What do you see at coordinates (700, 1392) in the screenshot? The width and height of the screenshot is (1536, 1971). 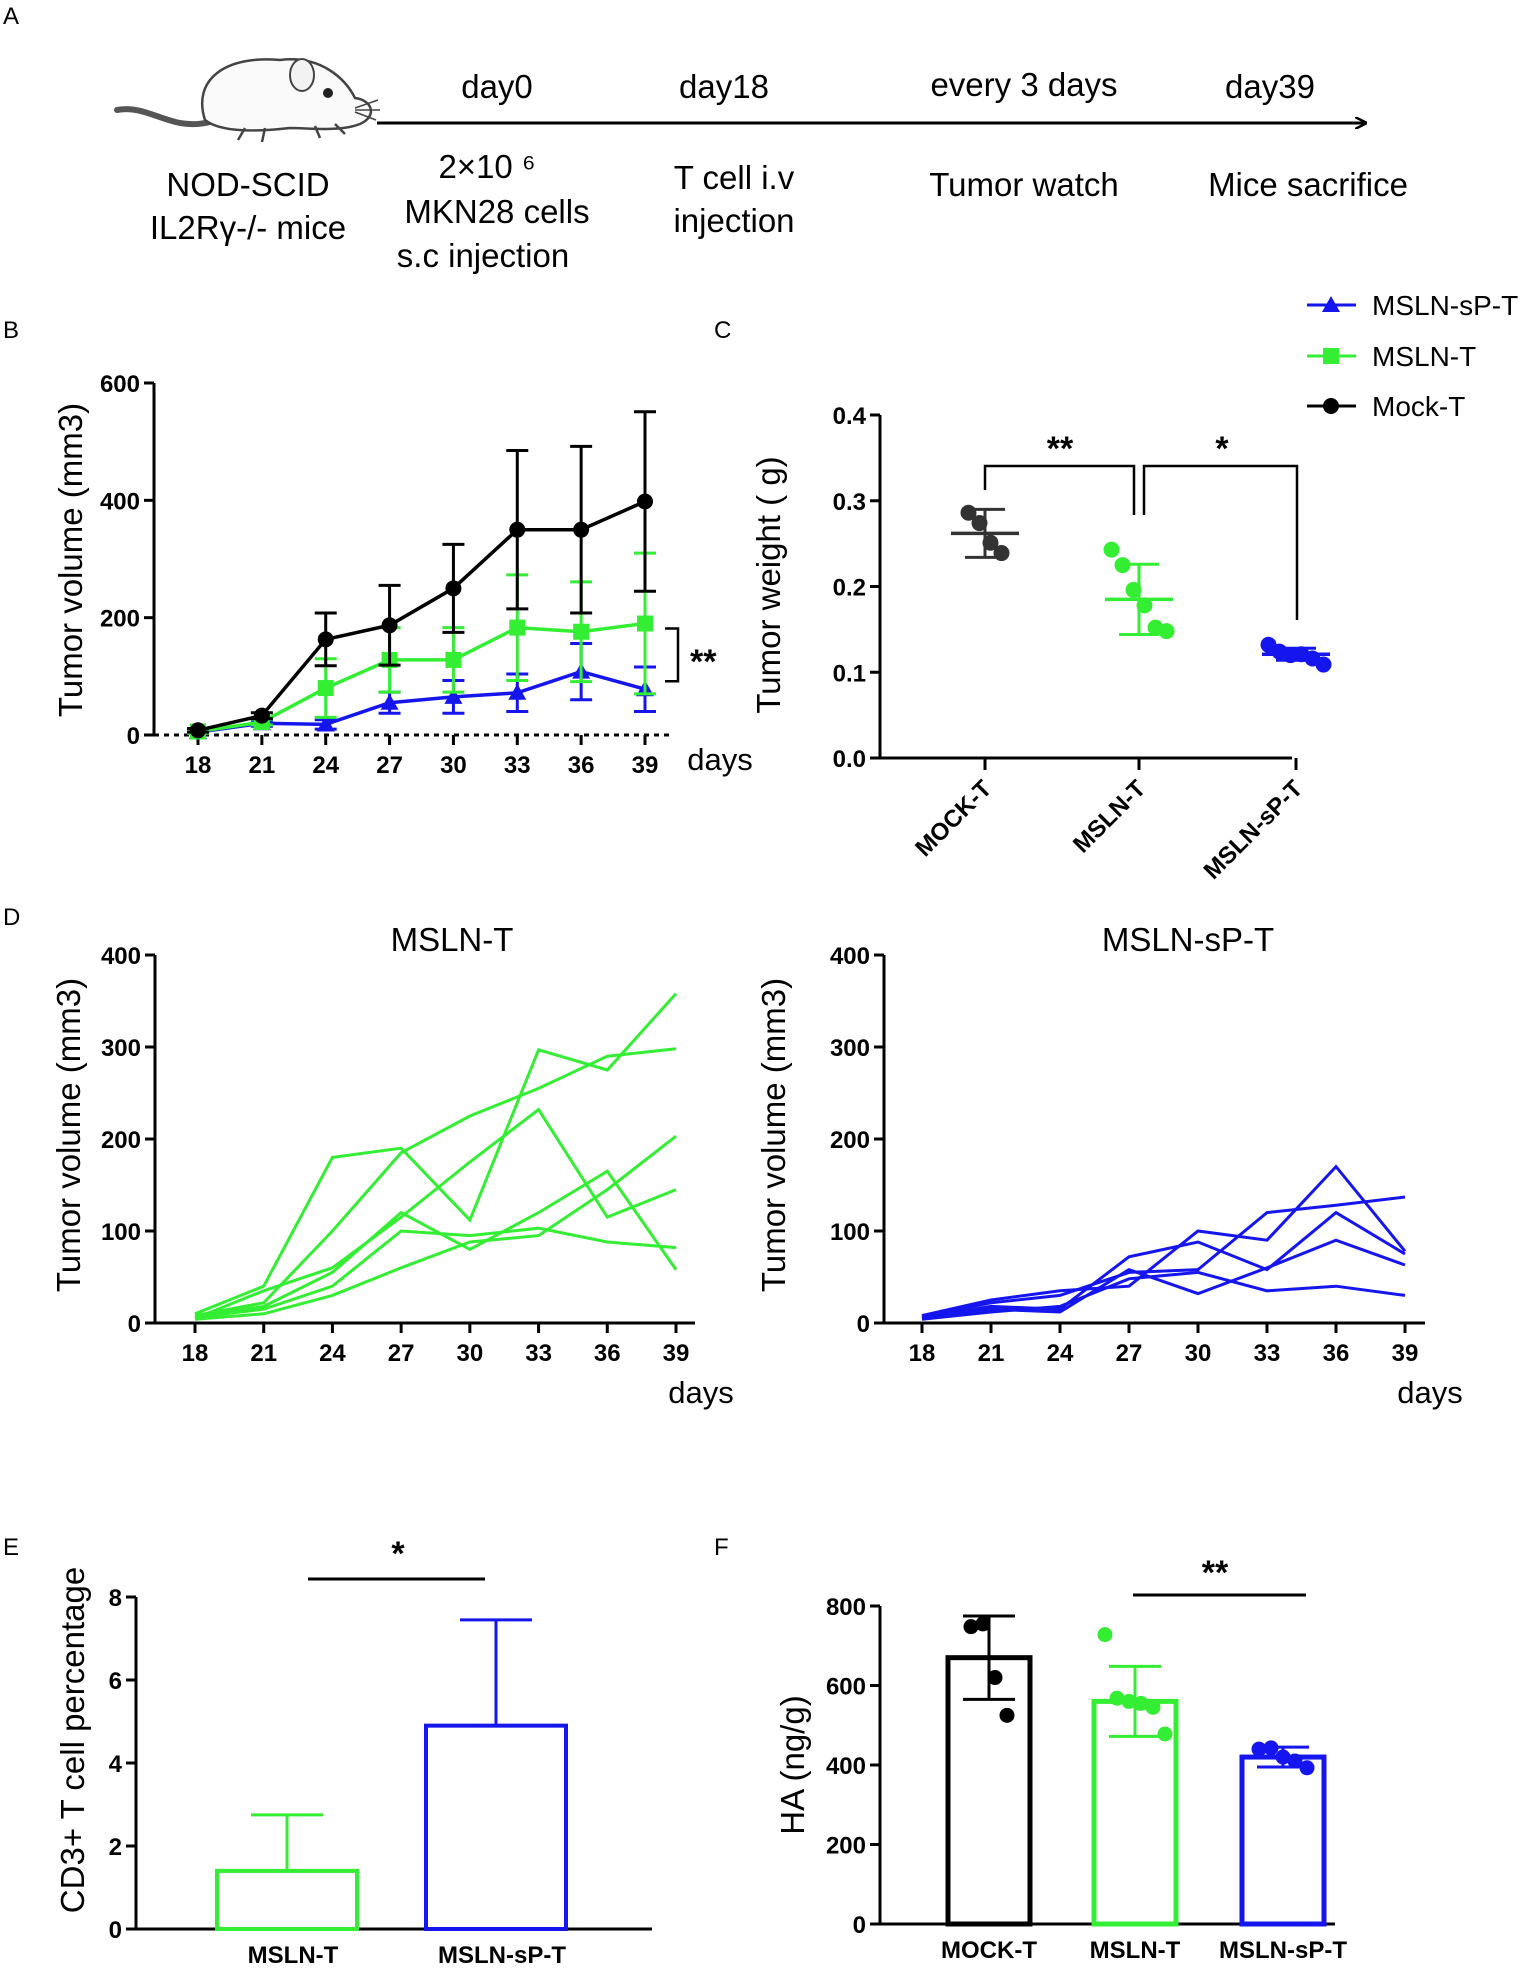 I see `chart-chartd1-x-label: days` at bounding box center [700, 1392].